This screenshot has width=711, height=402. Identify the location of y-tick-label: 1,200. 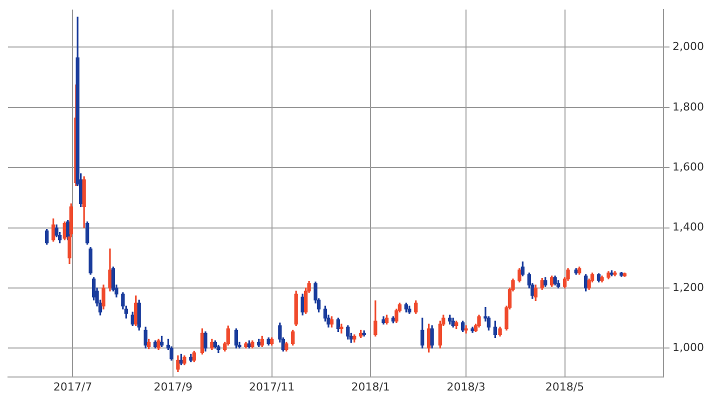
(688, 287).